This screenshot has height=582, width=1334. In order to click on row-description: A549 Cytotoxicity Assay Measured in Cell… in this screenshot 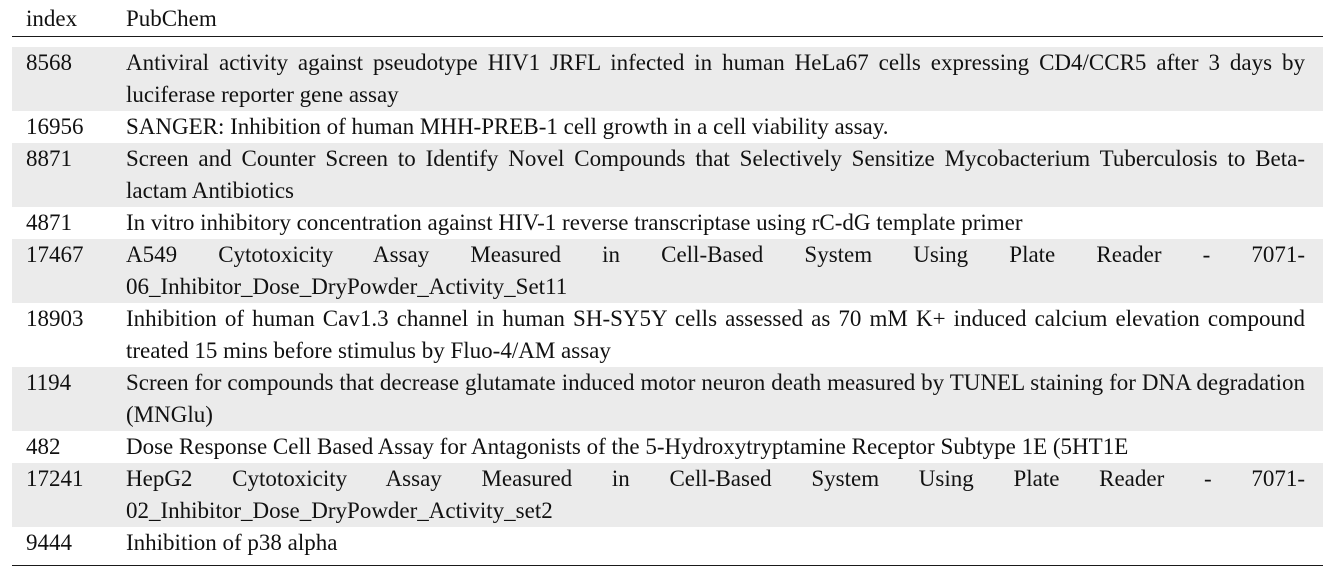, I will do `click(715, 270)`.